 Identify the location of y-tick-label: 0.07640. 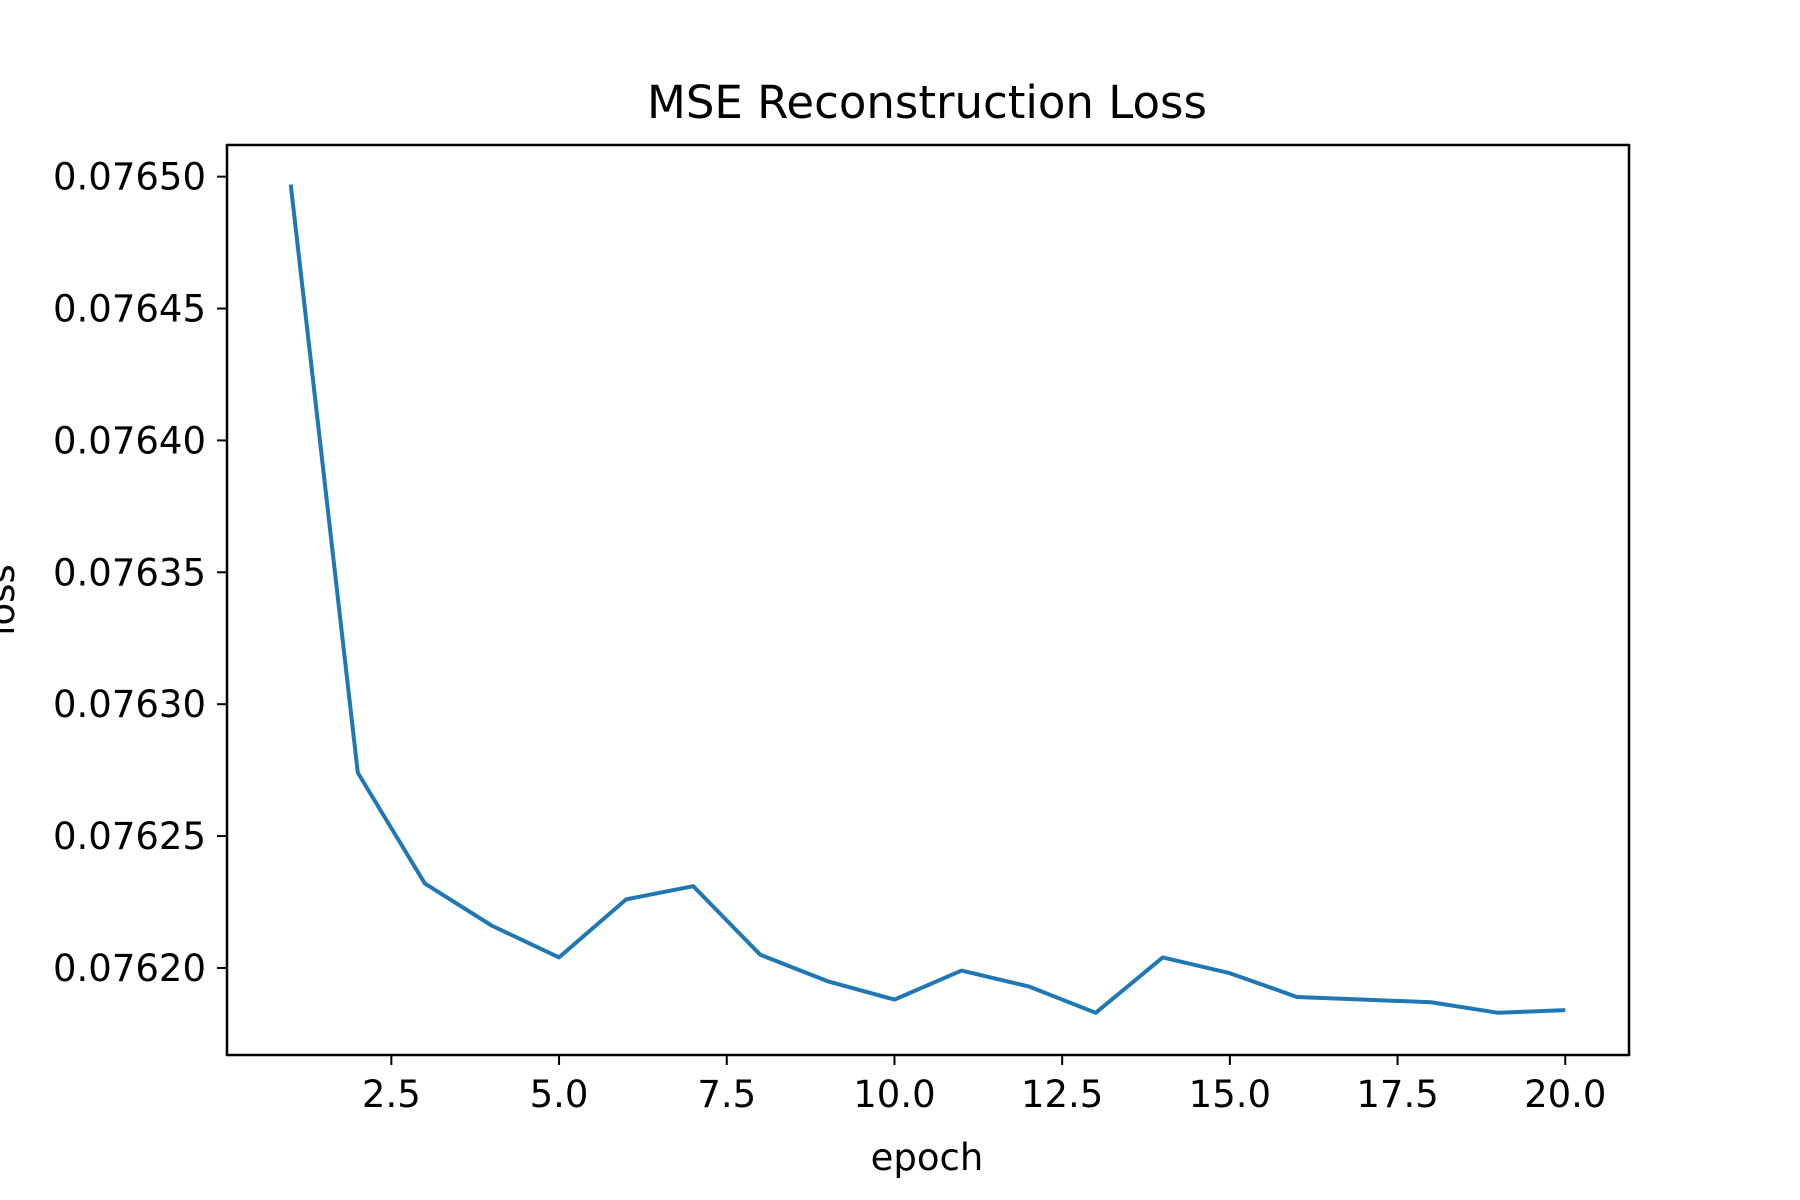
(129, 440).